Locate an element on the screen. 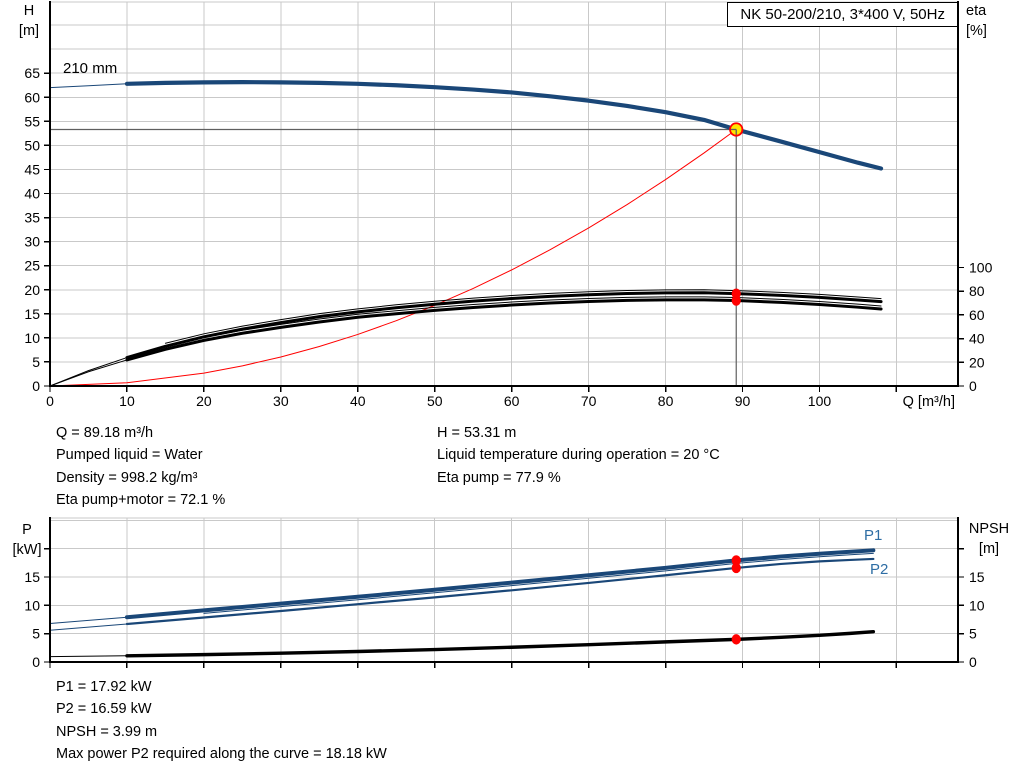  npsh-axis-title: NPSH [m] is located at coordinates (989, 539).